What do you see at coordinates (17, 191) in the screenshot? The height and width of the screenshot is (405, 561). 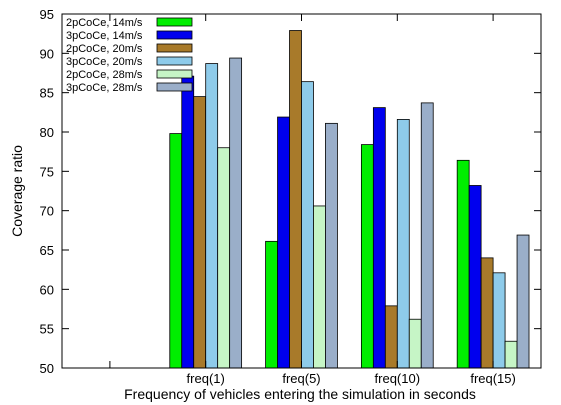 I see `y-axis-label: Coverage ratio` at bounding box center [17, 191].